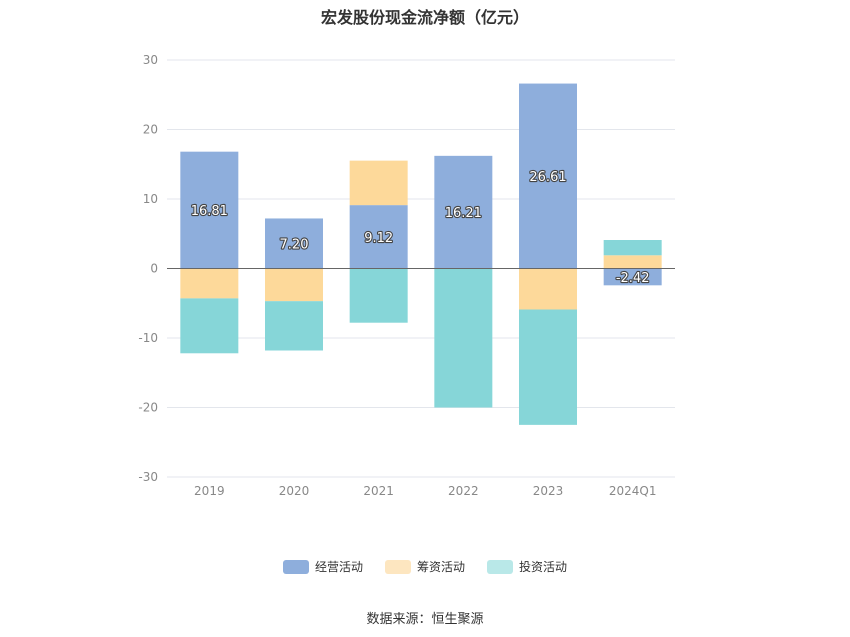 The image size is (850, 637). What do you see at coordinates (548, 289) in the screenshot?
I see `bar-financing-2023` at bounding box center [548, 289].